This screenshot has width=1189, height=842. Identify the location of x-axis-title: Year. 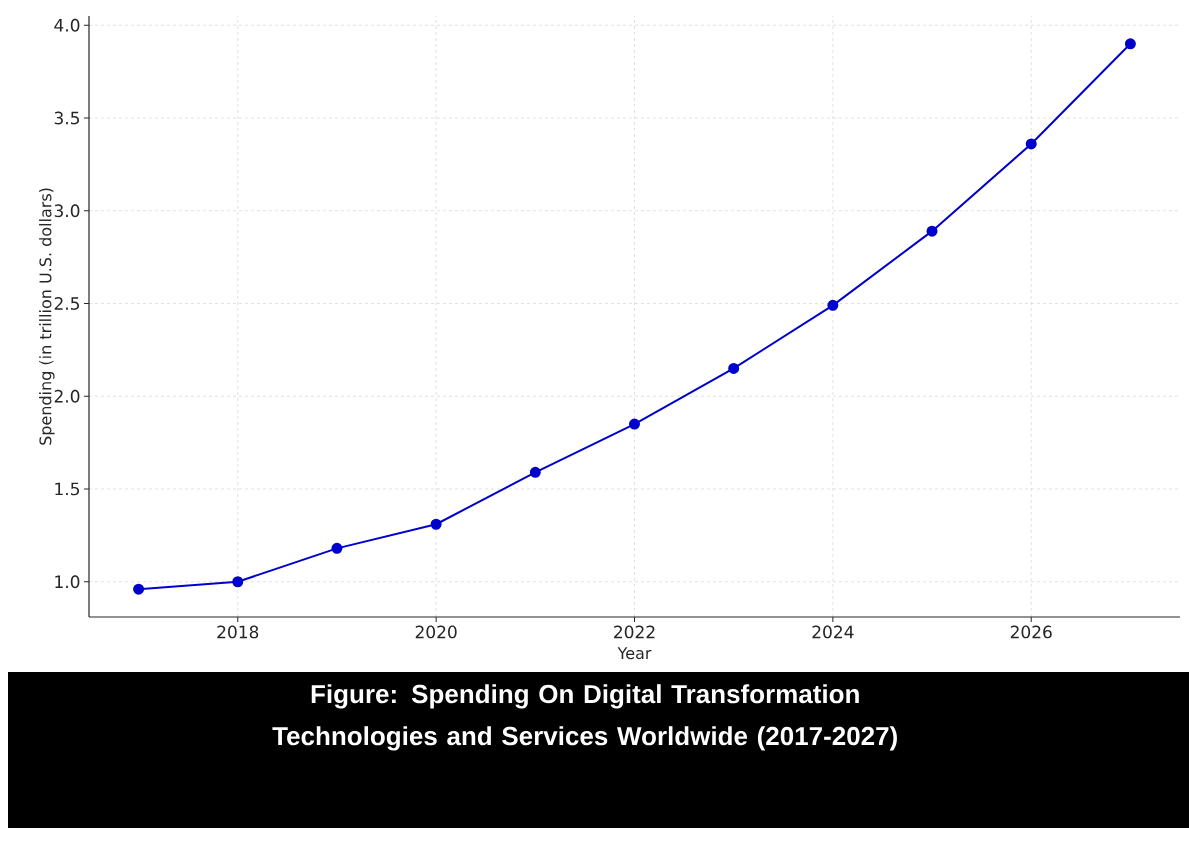
(634, 653).